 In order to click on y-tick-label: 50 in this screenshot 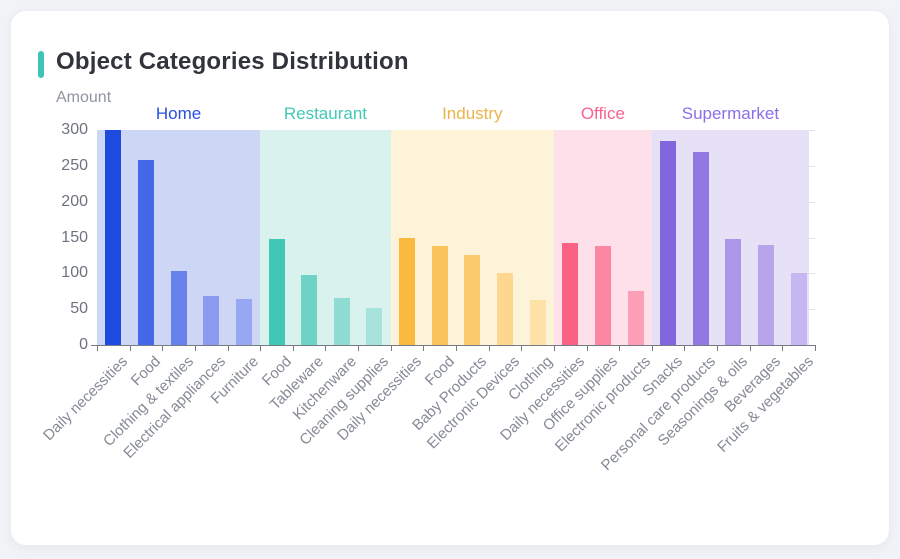, I will do `click(79, 309)`.